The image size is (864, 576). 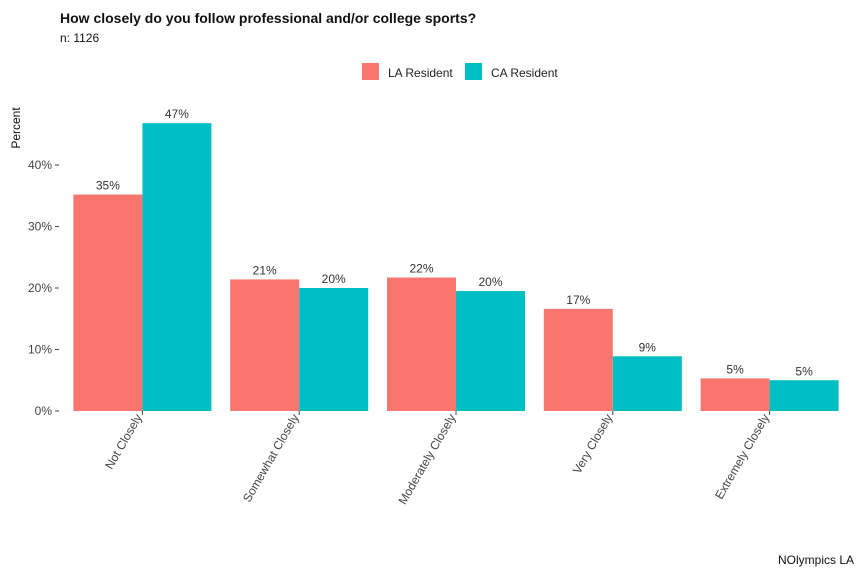 What do you see at coordinates (44, 411) in the screenshot?
I see `y-tick-label: 0%` at bounding box center [44, 411].